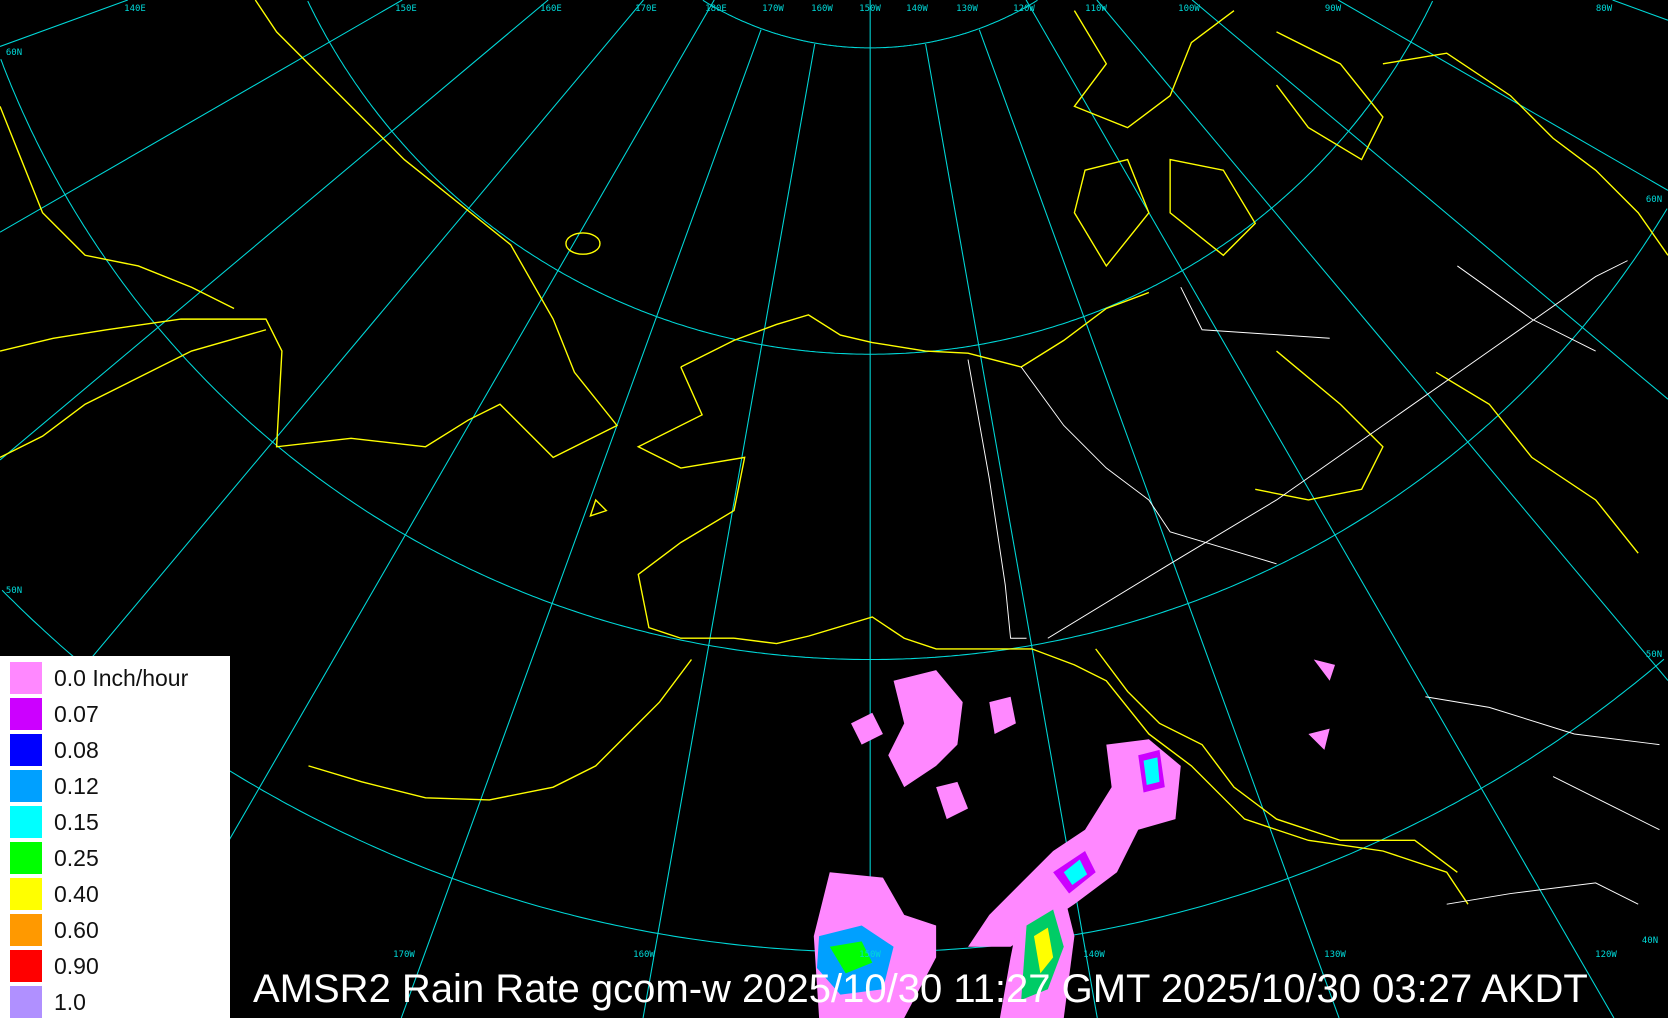  Describe the element at coordinates (1606, 955) in the screenshot. I see `lon-label-bottom: 120W` at that location.